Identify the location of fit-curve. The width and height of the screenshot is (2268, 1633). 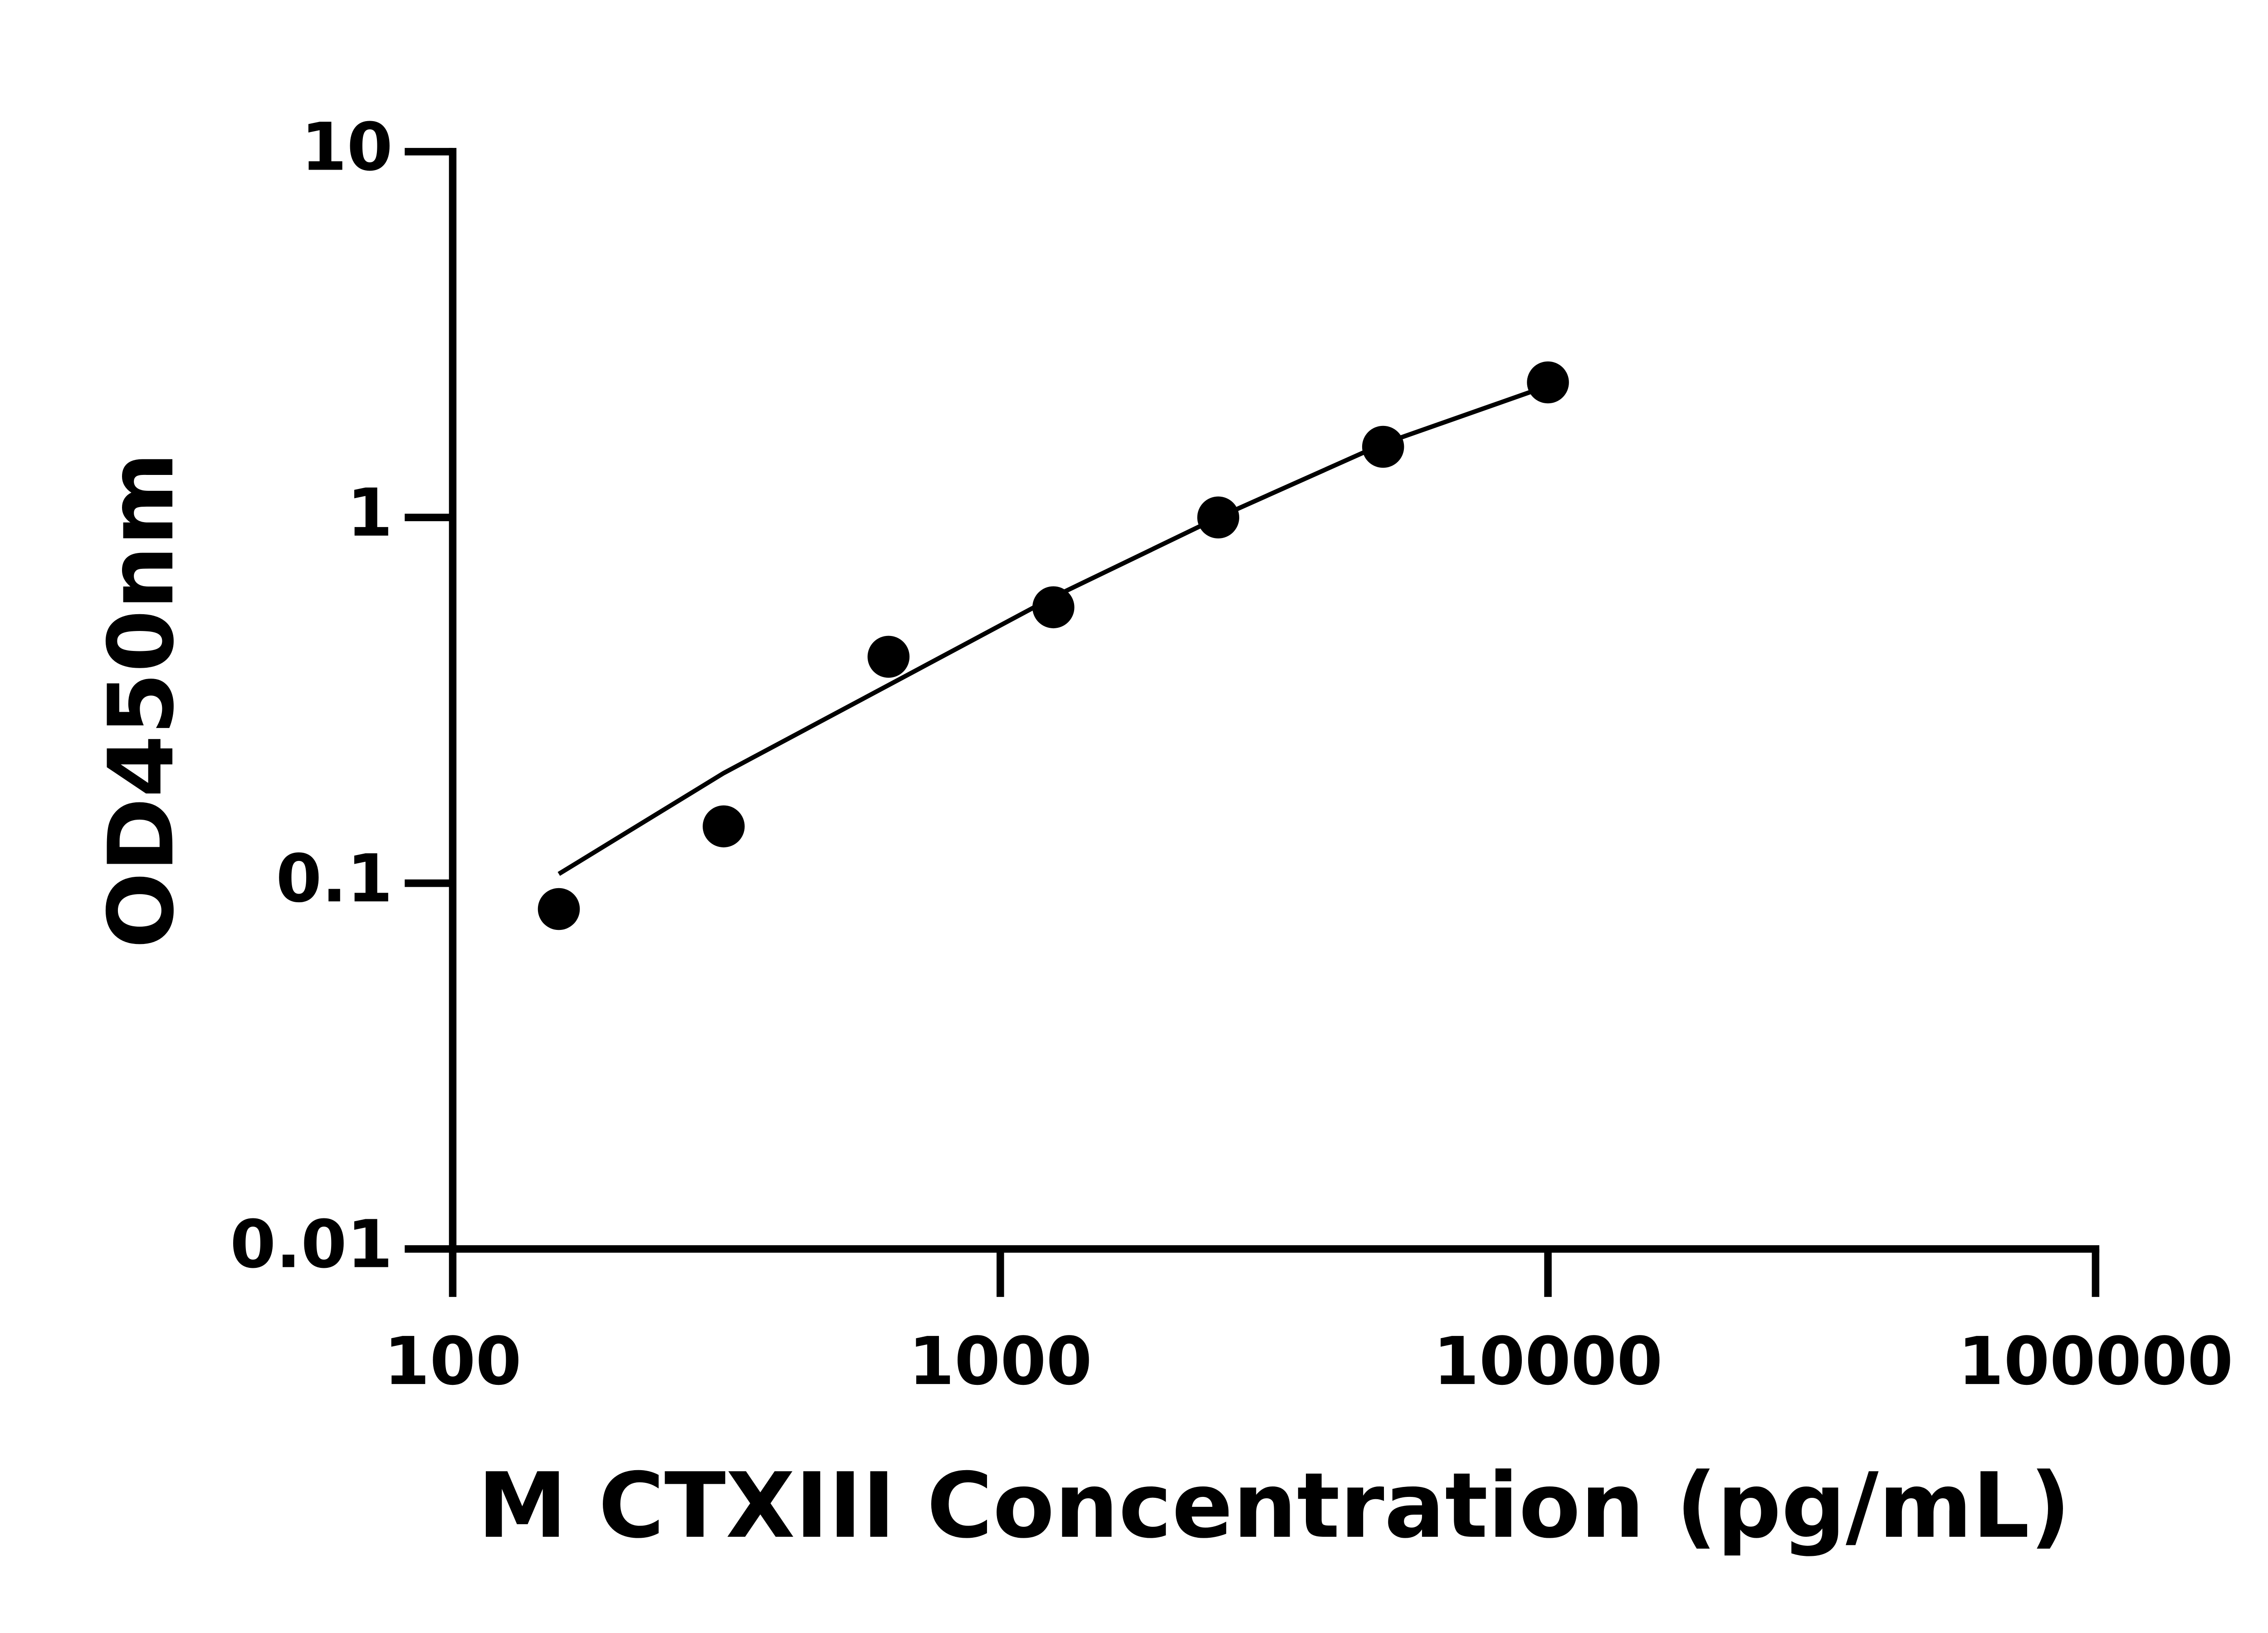
(1053, 629).